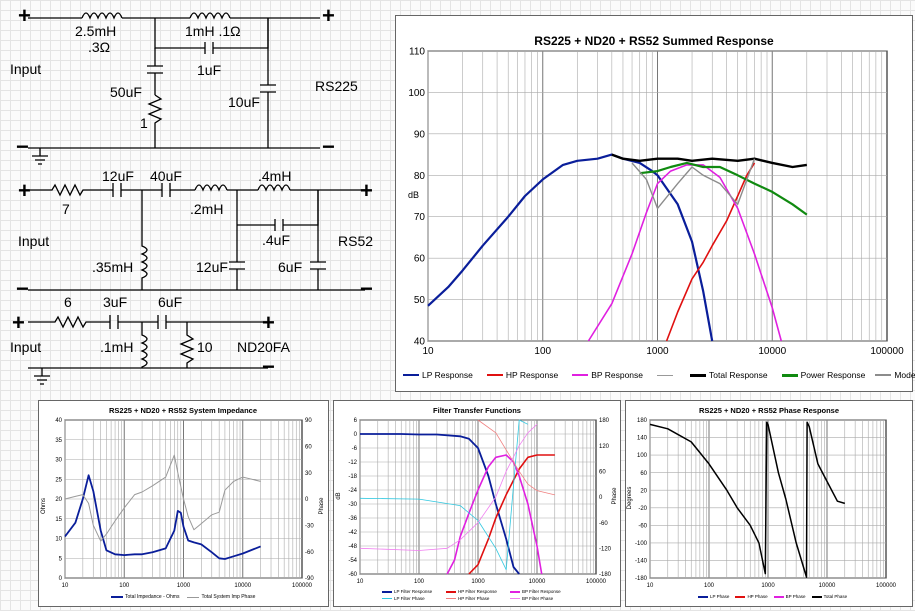  I want to click on y-tick-label: 10, so click(58, 540).